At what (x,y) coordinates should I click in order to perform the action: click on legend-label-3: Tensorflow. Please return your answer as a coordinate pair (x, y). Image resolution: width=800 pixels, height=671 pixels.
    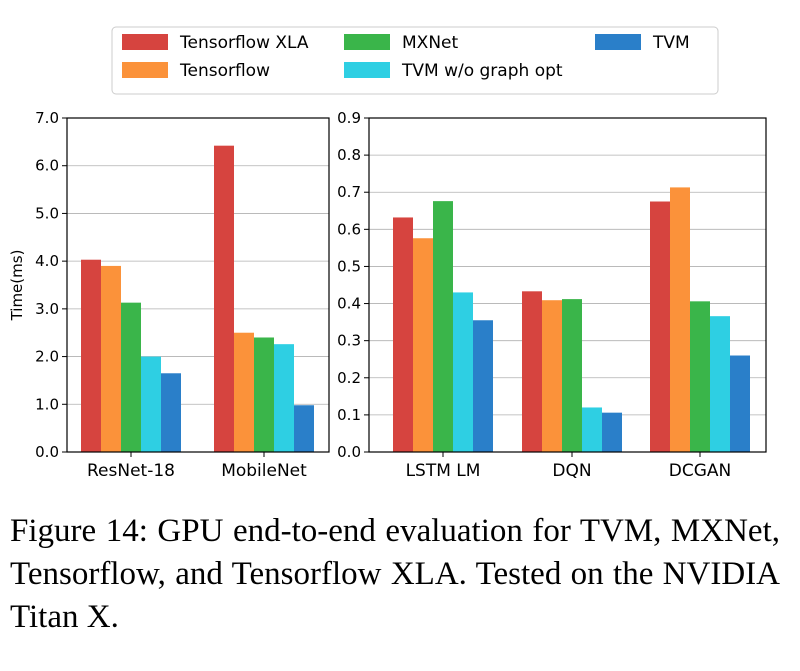
    Looking at the image, I should click on (224, 71).